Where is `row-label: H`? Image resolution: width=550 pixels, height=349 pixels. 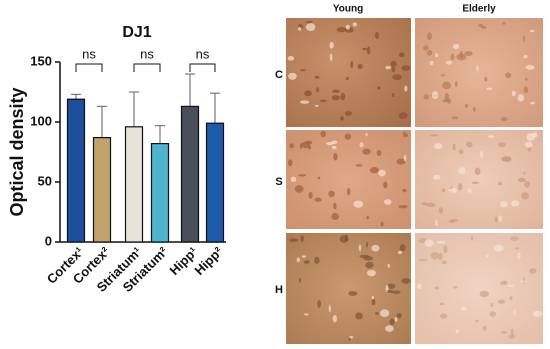 row-label: H is located at coordinates (279, 290).